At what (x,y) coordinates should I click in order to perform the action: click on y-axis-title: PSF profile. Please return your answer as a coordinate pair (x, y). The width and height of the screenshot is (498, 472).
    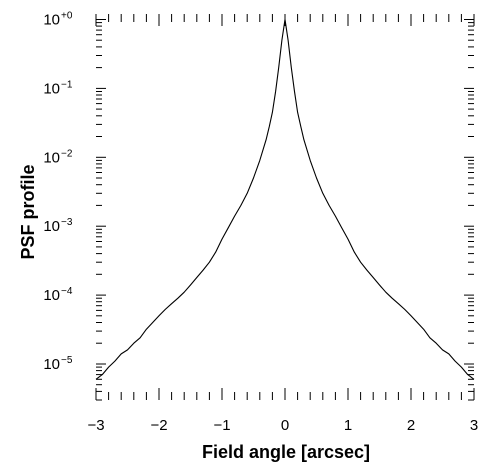
    Looking at the image, I should click on (28, 211).